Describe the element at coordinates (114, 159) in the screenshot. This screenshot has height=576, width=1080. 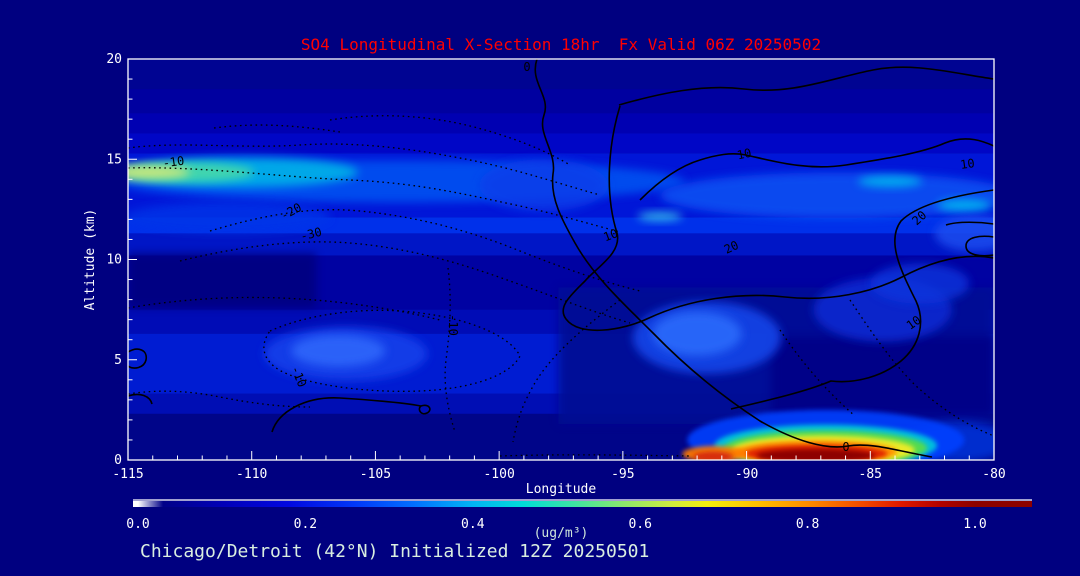
I see `y-tick-label: 15` at that location.